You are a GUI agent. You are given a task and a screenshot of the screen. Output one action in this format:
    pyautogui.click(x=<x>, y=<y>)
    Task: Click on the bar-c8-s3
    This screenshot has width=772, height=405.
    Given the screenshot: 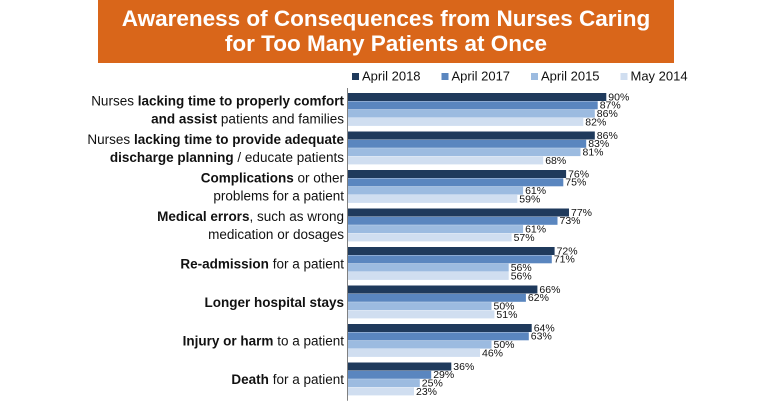 What is the action you would take?
    pyautogui.click(x=384, y=383)
    